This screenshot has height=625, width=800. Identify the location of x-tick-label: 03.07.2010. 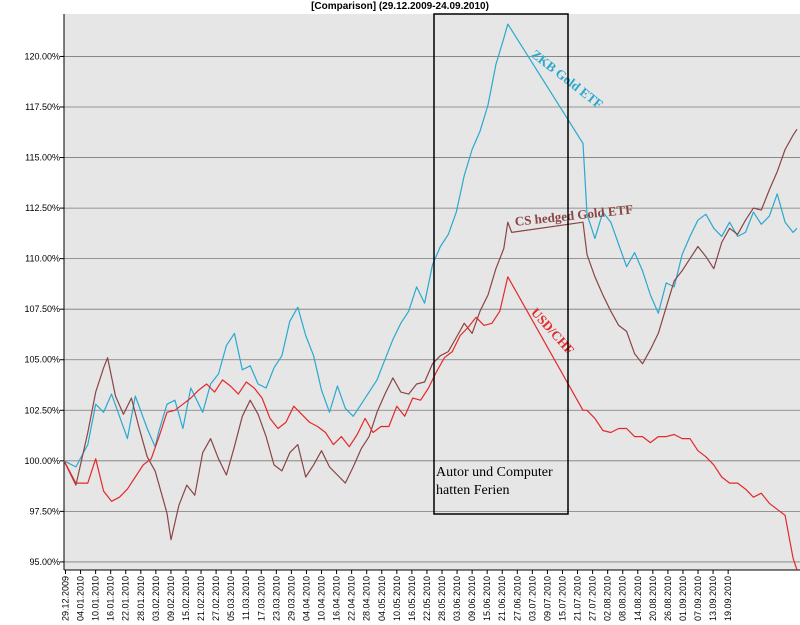
(532, 598).